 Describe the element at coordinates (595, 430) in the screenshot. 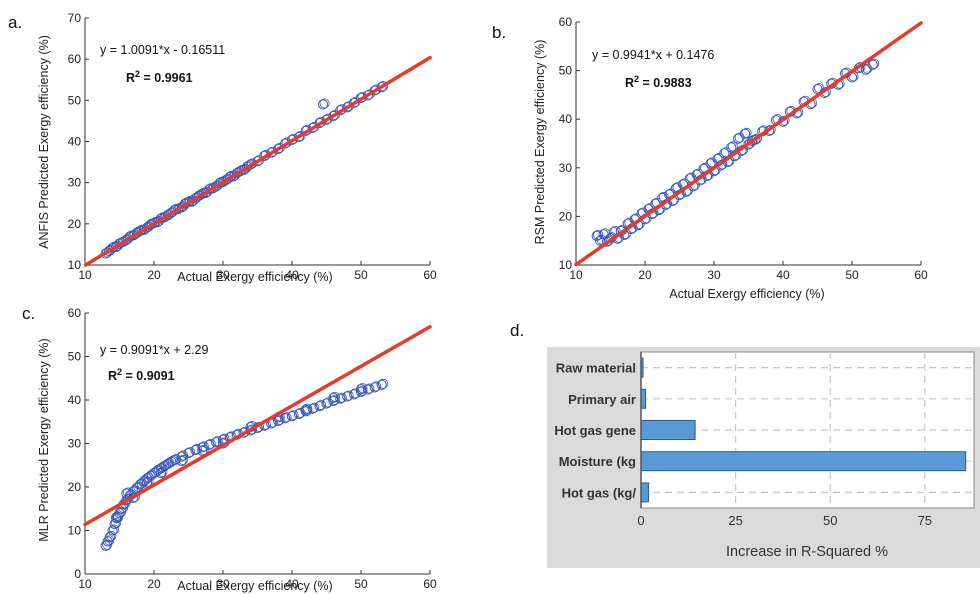

I see `category-label: Hot gas gene` at that location.